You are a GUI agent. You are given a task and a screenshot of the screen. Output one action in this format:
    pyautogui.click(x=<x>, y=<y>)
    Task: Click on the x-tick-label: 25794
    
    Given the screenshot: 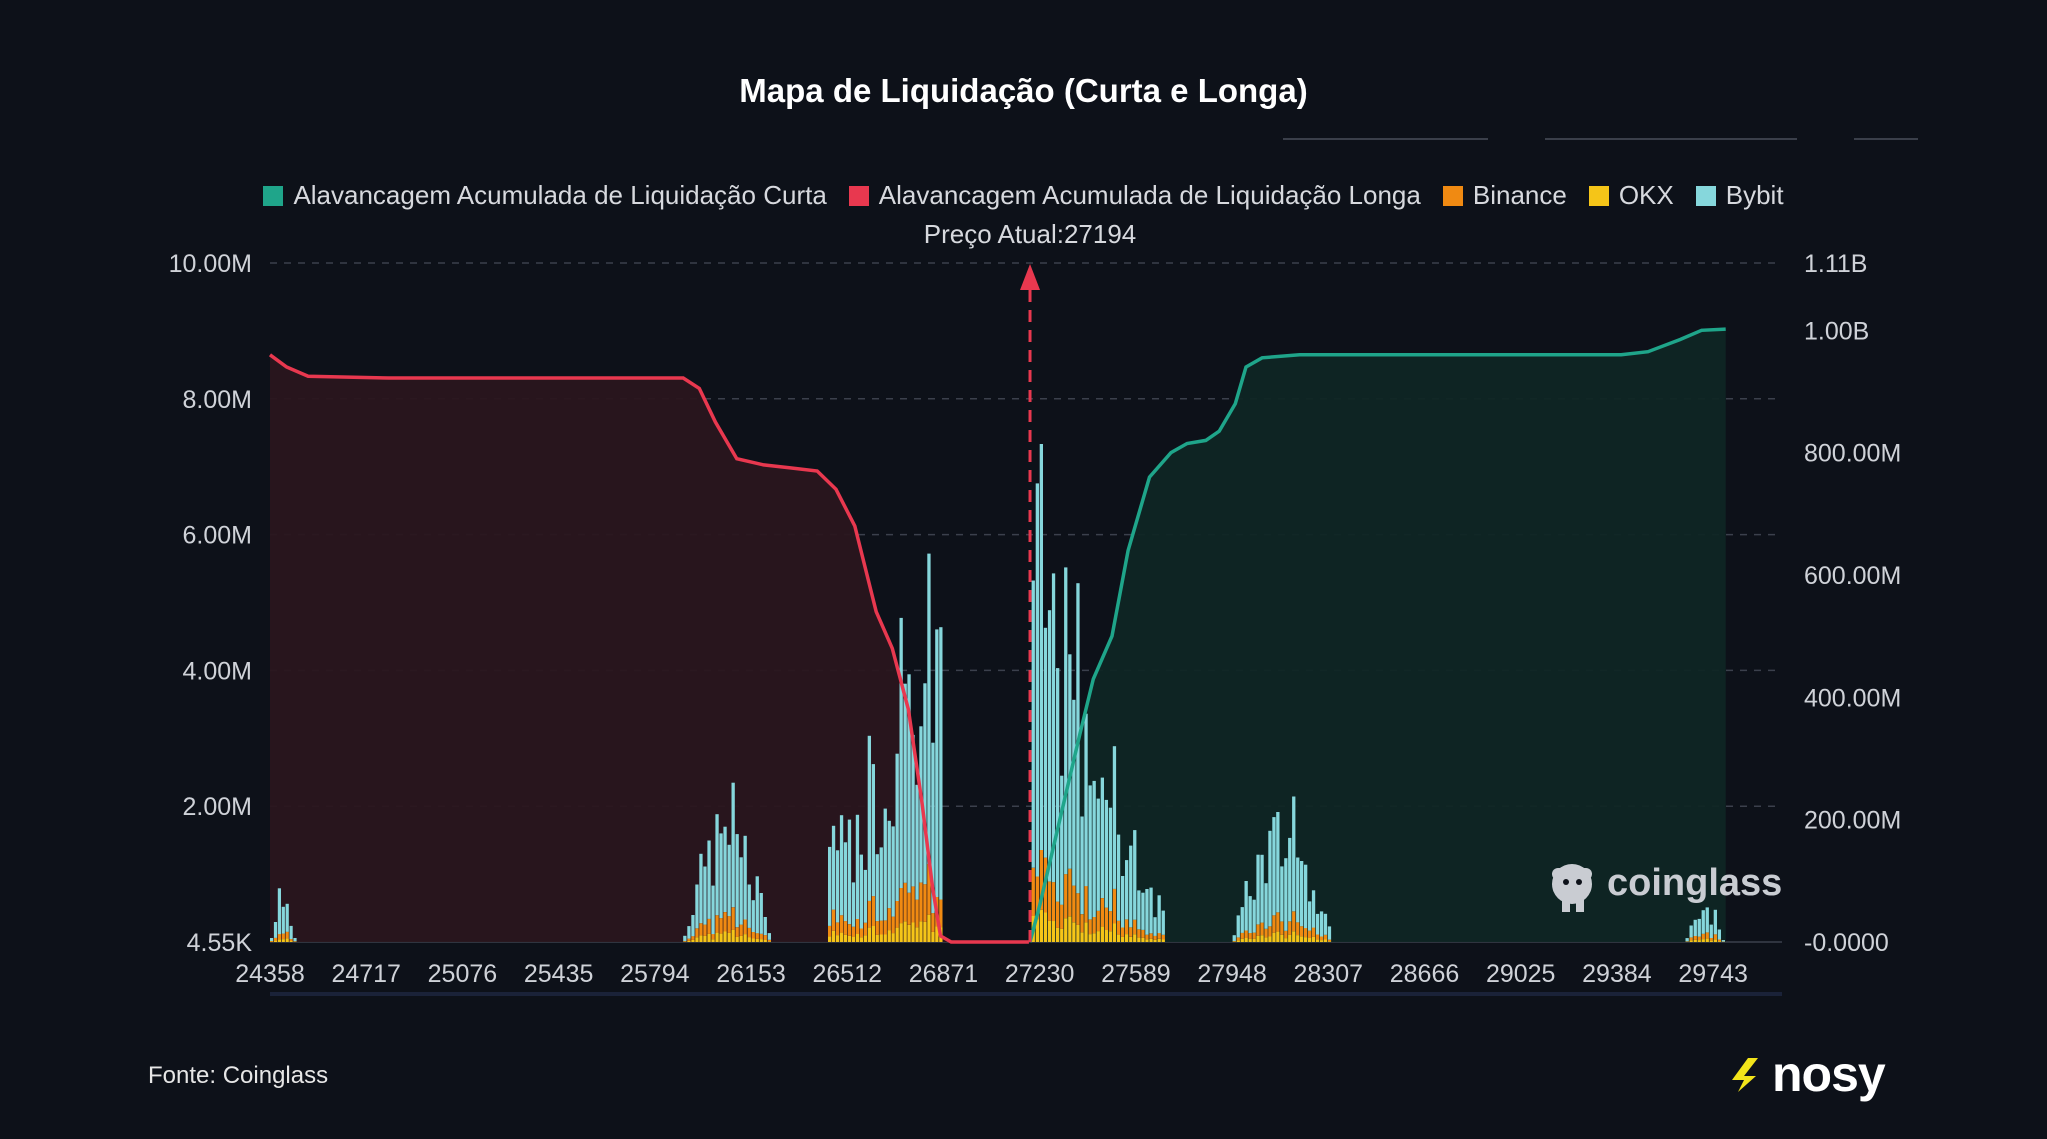 What is the action you would take?
    pyautogui.click(x=655, y=974)
    